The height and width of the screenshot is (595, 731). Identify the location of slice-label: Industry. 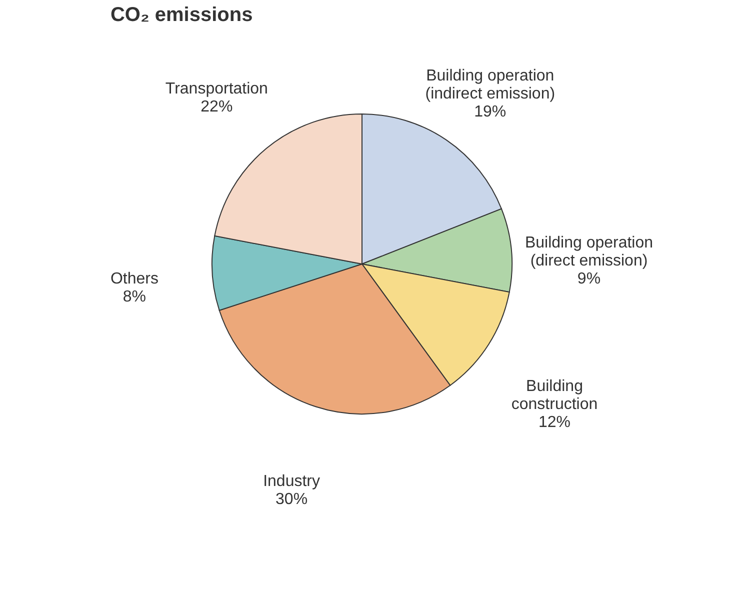
(291, 481).